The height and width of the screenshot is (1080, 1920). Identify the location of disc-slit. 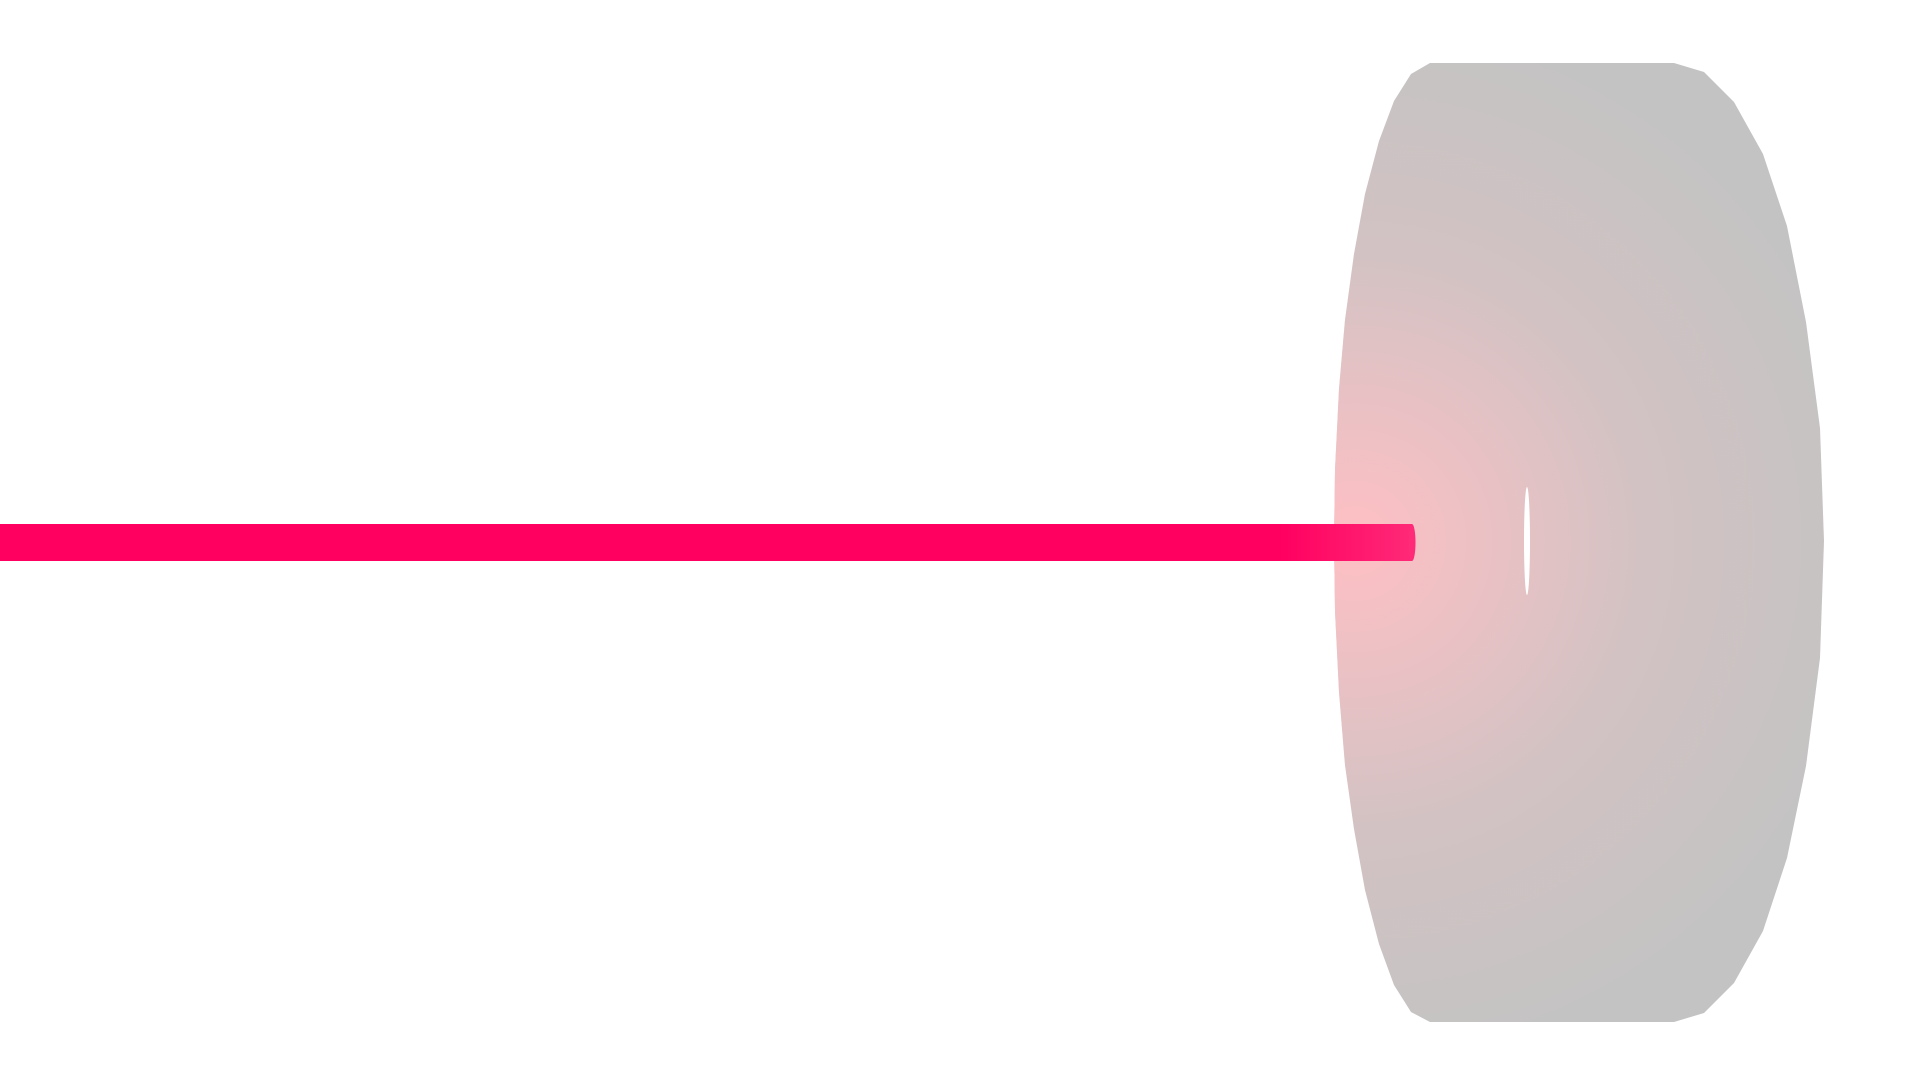
(1527, 541).